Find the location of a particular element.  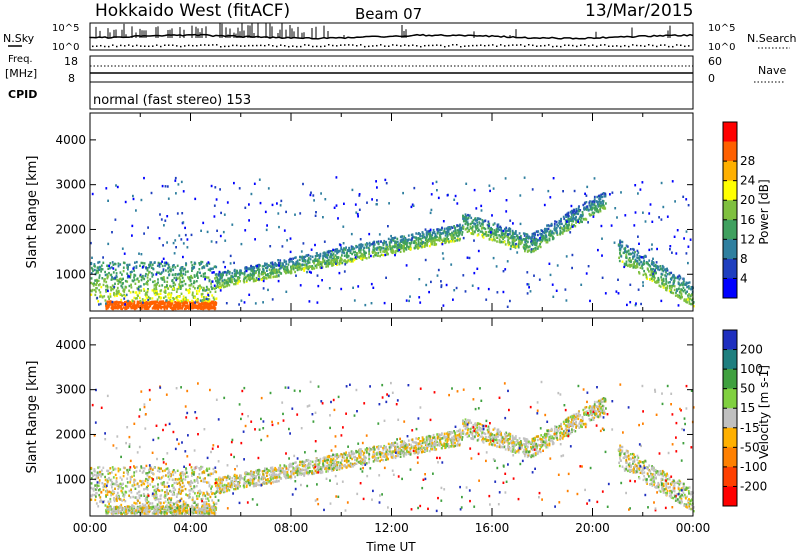

noise-sky-trace is located at coordinates (391, 36).